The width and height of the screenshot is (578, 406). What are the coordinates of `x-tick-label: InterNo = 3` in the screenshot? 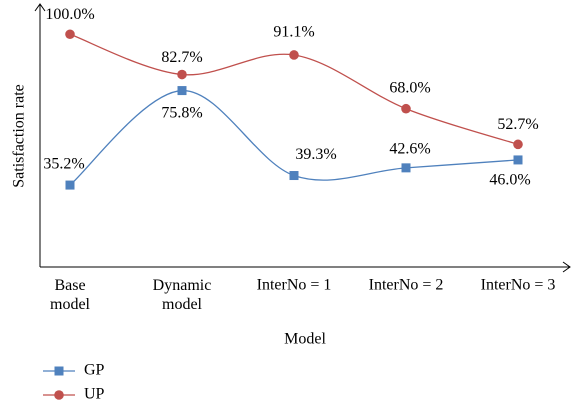 It's located at (518, 285).